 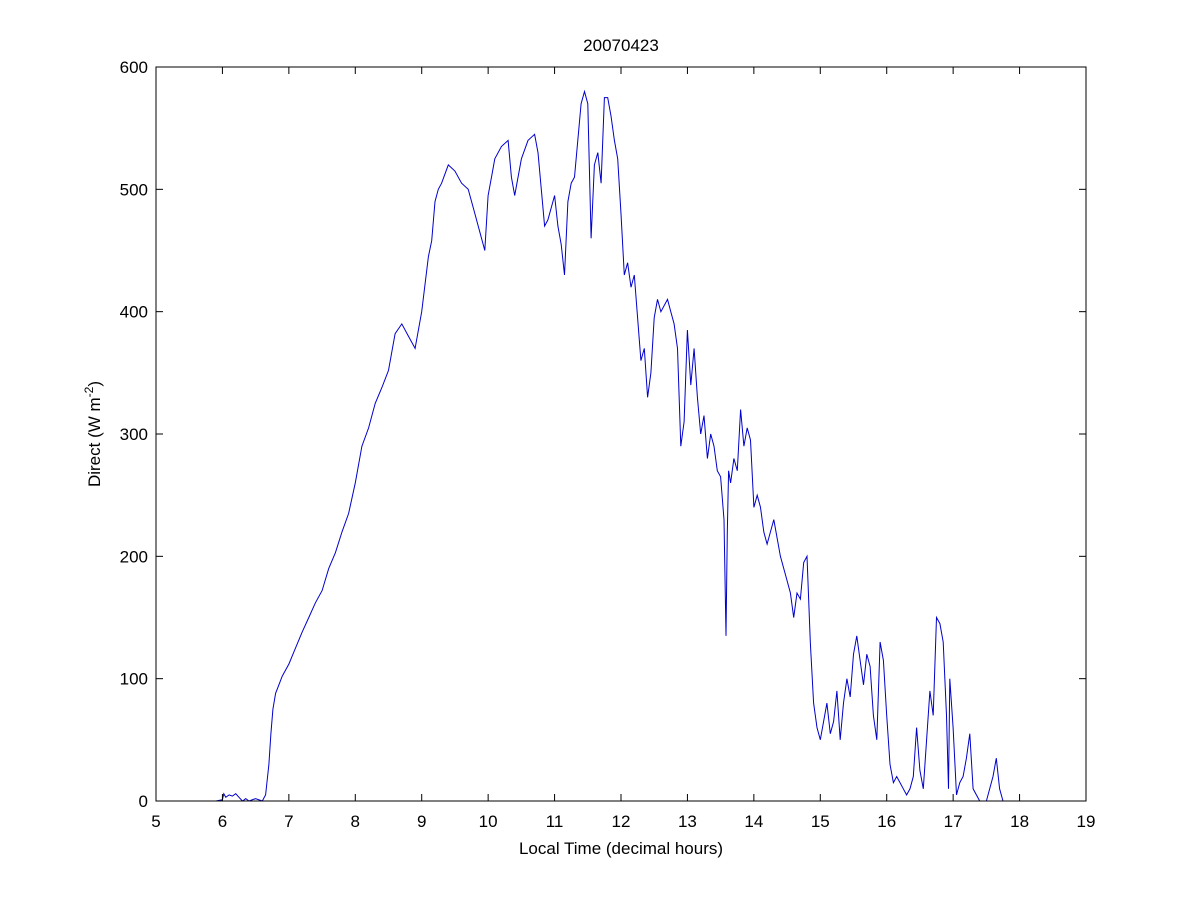 I want to click on y-tick-label: 100, so click(x=134, y=679).